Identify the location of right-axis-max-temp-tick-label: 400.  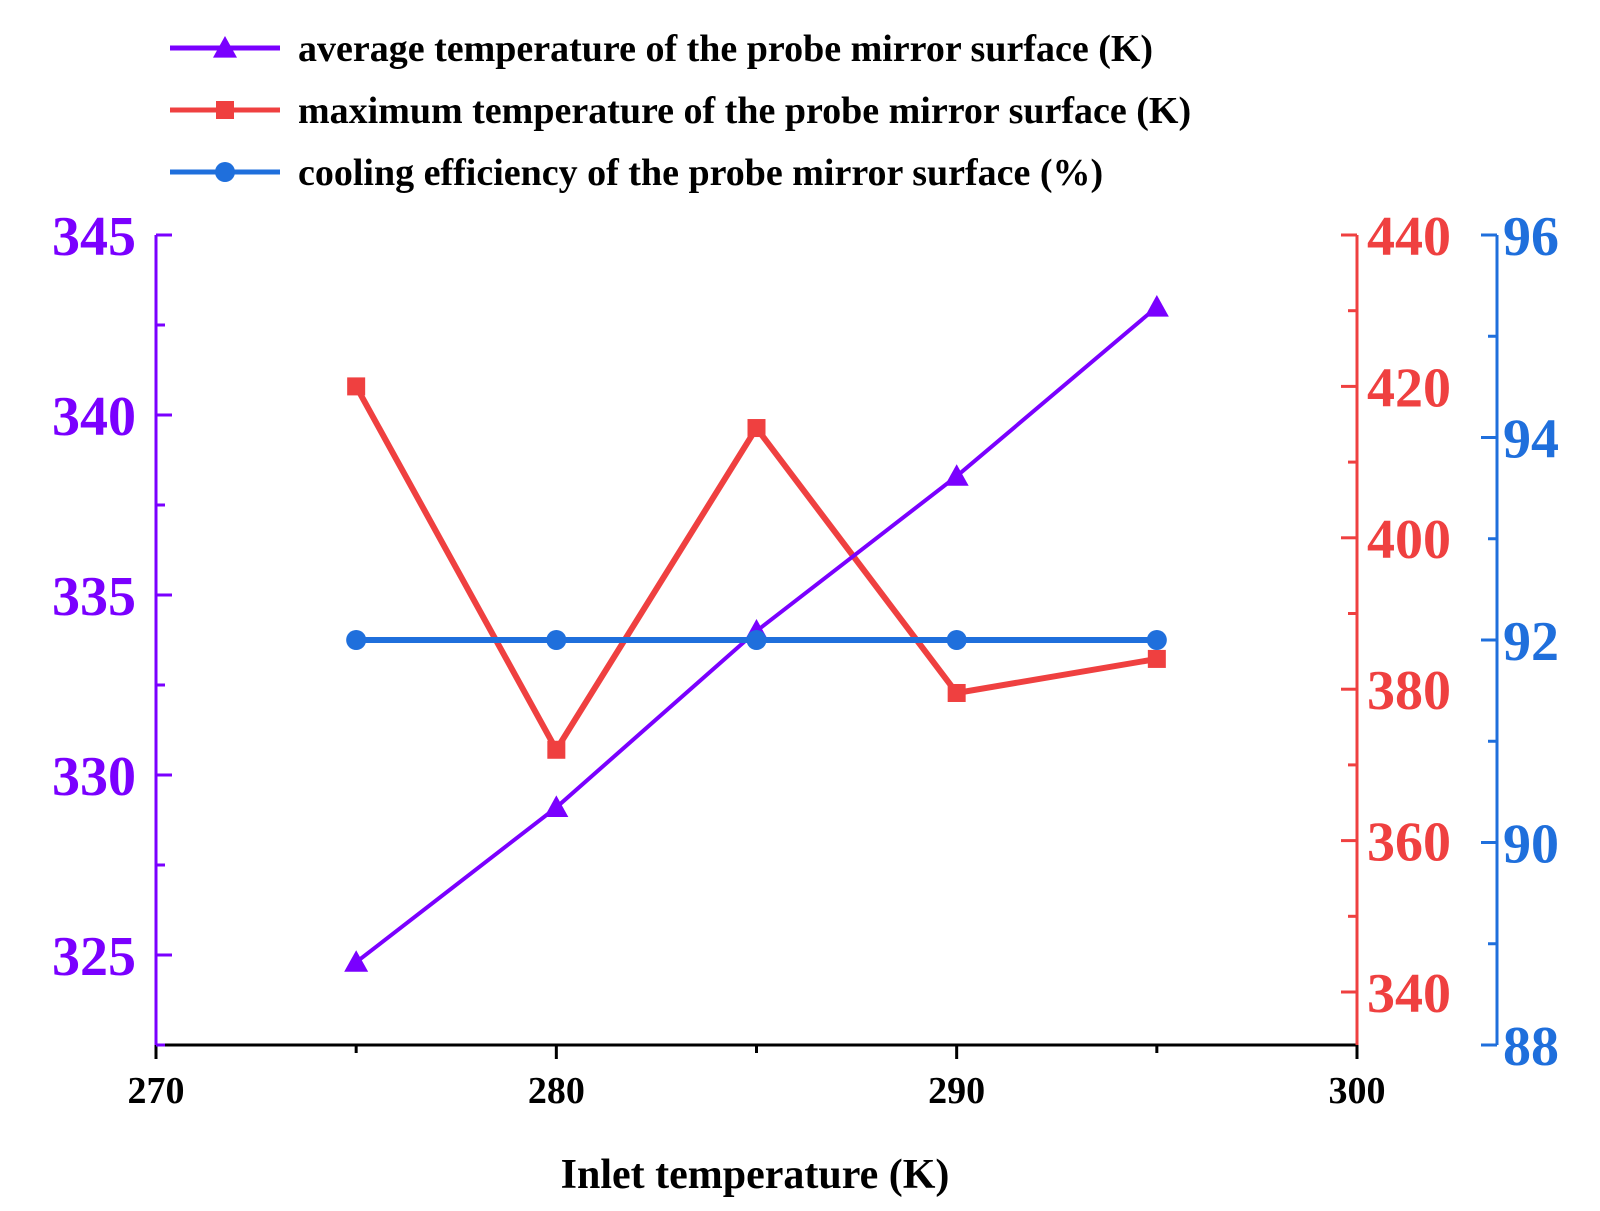
(1409, 540).